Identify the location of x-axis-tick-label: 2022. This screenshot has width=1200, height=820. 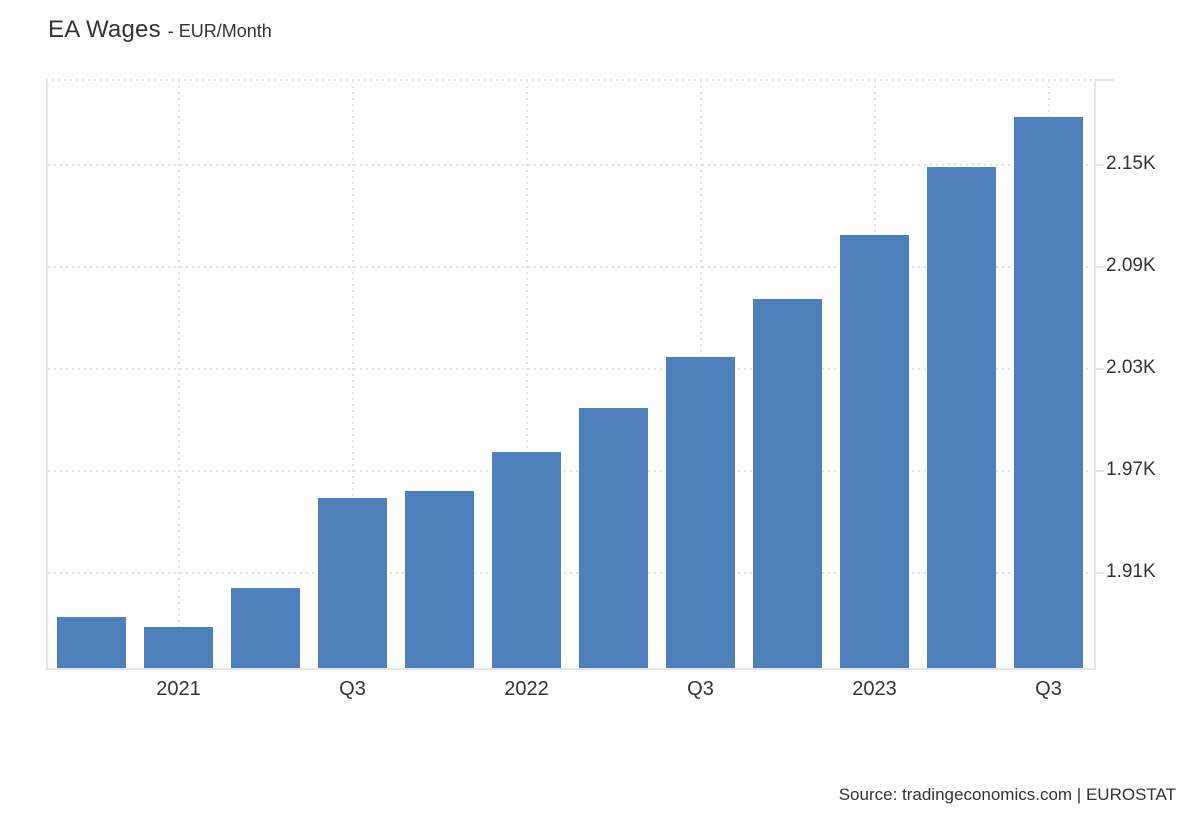
(526, 689).